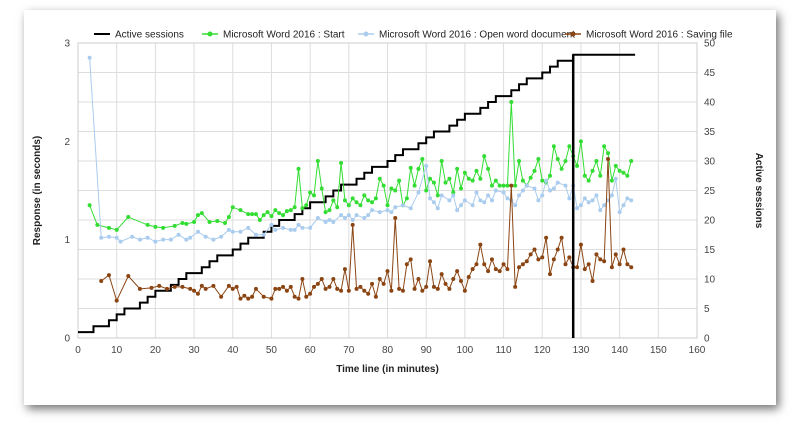 The width and height of the screenshot is (805, 439). What do you see at coordinates (758, 191) in the screenshot?
I see `y2-axis-title: Active sessions` at bounding box center [758, 191].